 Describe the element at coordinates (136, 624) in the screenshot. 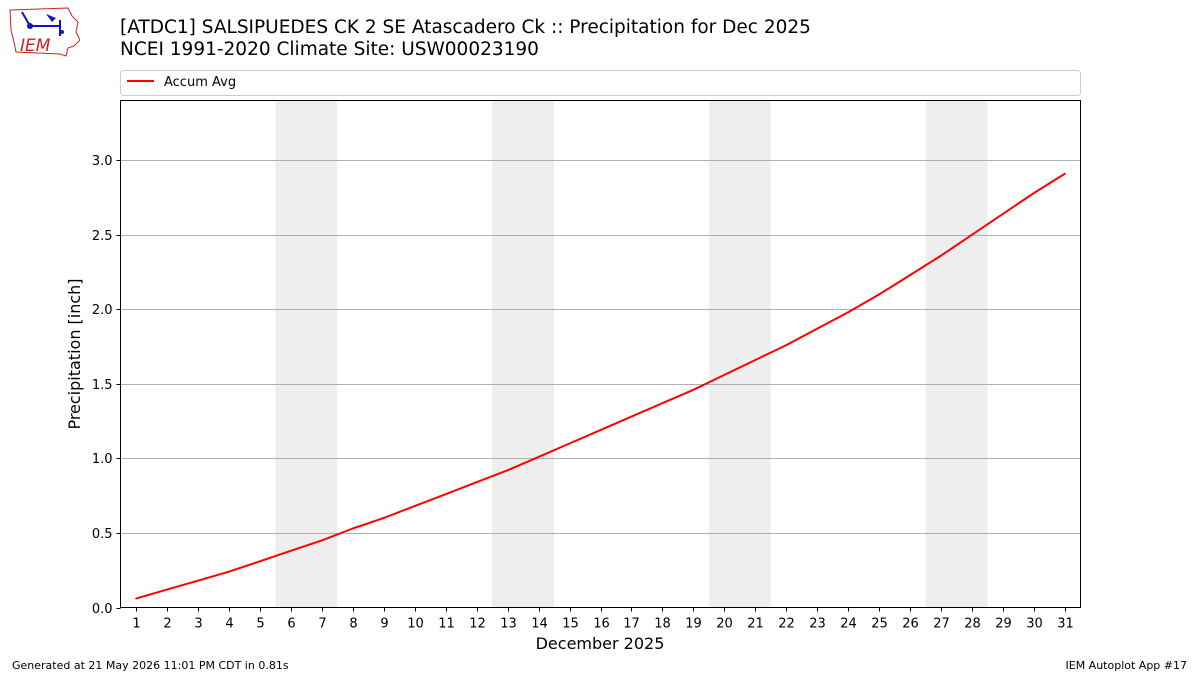

I see `x-tick-label-1: 1` at that location.